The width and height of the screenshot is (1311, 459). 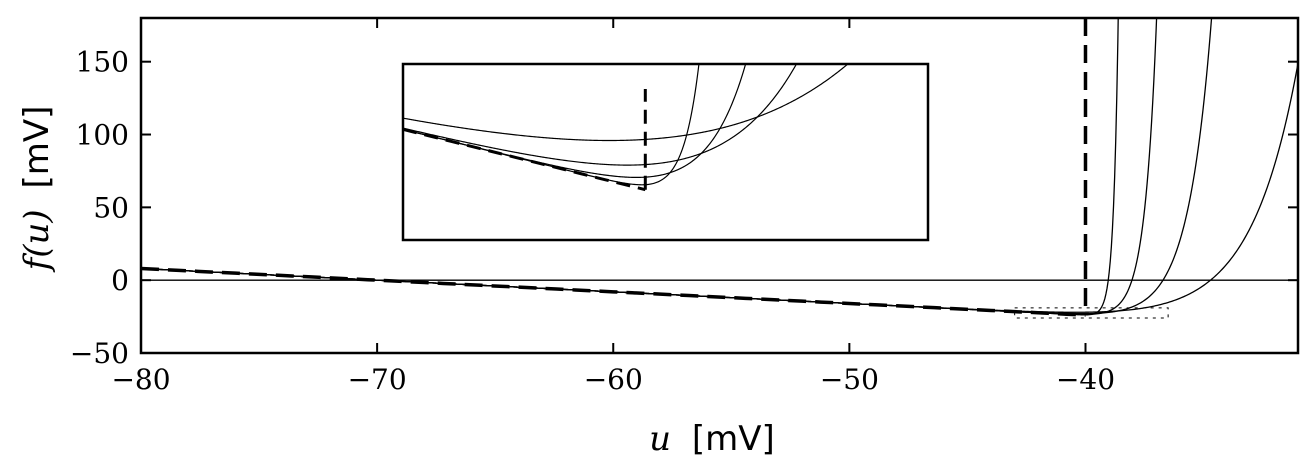 I want to click on x-tick-label-0: −80, so click(x=140, y=379).